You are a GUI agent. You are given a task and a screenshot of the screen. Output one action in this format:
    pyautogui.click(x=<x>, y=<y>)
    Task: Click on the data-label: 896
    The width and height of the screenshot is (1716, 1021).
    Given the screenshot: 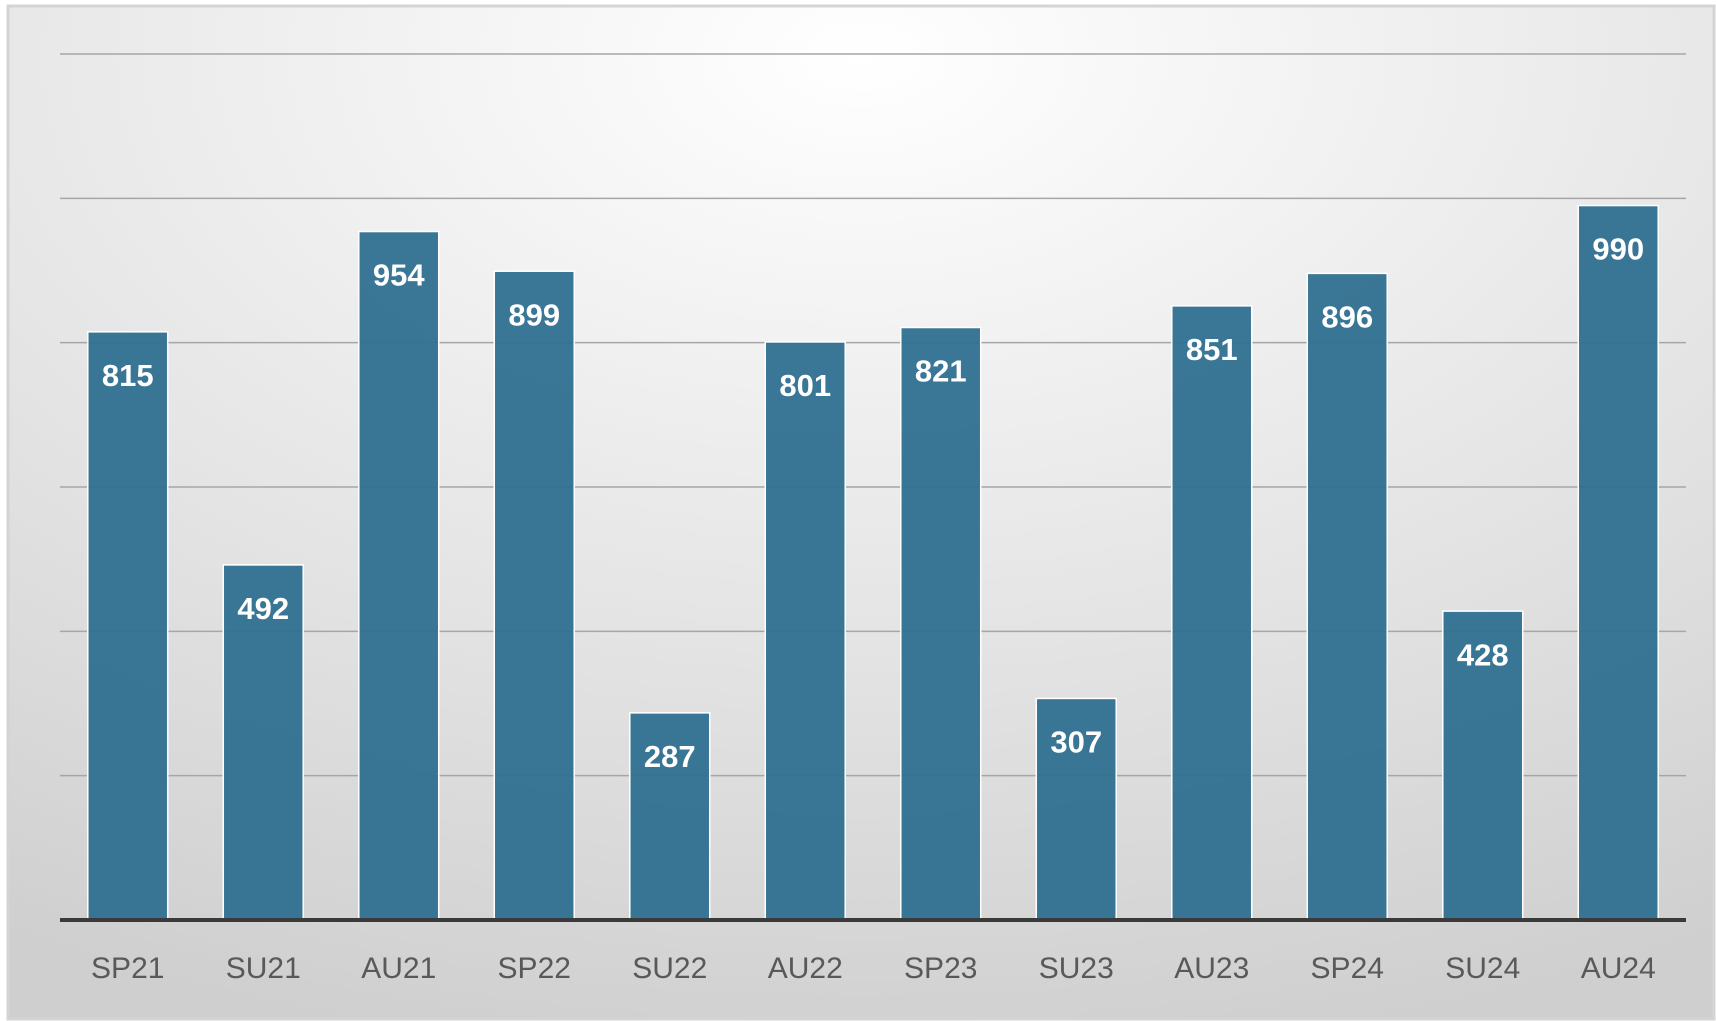 What is the action you would take?
    pyautogui.click(x=1347, y=317)
    